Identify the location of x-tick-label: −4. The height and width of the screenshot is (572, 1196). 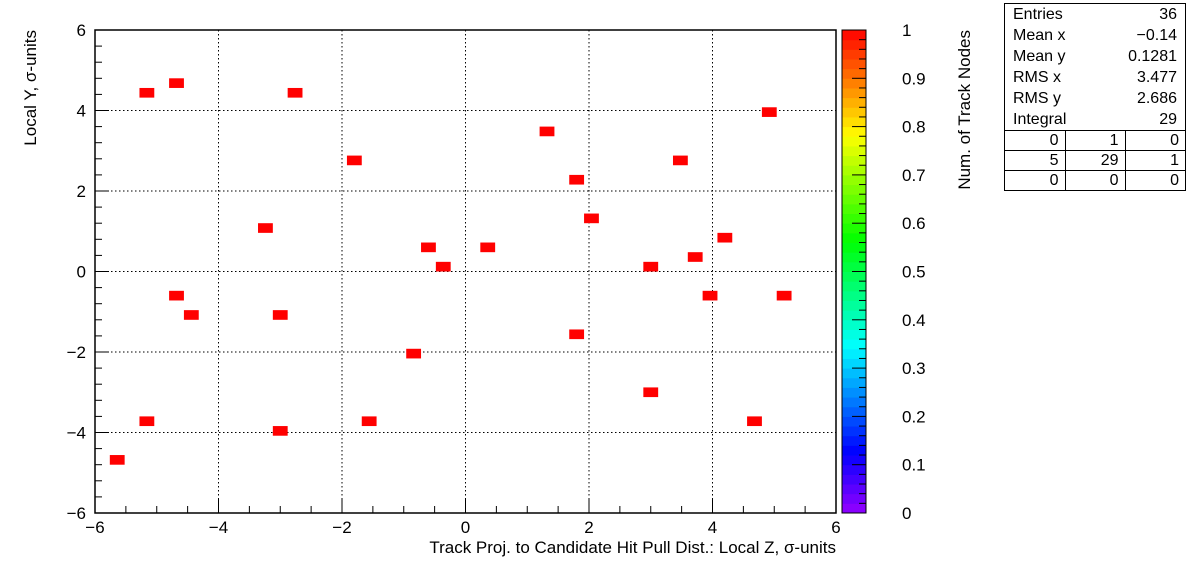
(218, 527).